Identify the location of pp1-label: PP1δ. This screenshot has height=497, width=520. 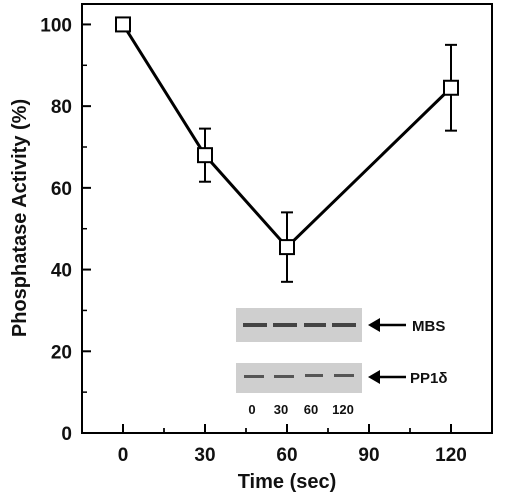
(428, 378).